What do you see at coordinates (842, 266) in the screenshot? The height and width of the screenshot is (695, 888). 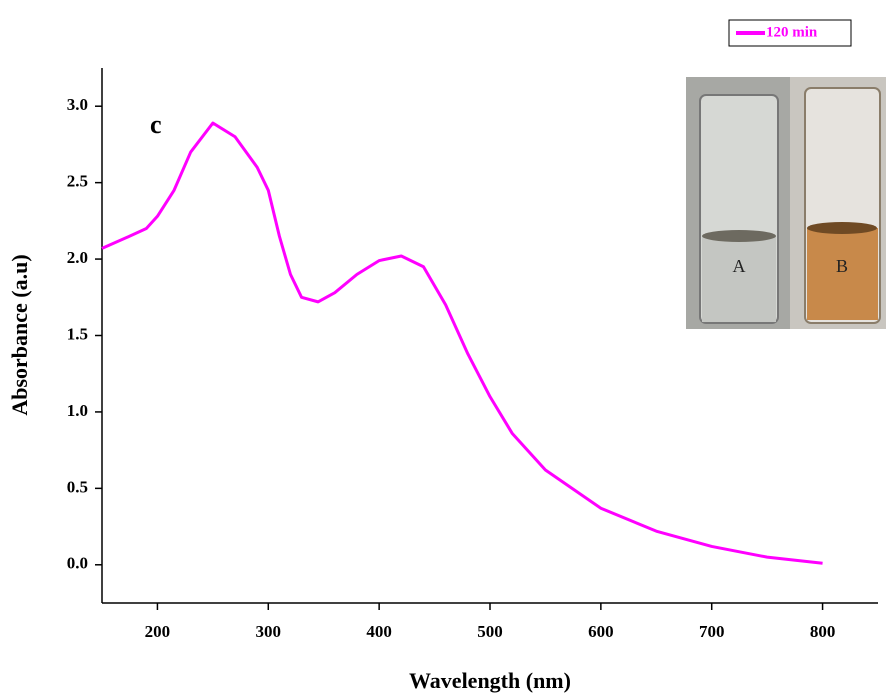 I see `inset-label: B` at bounding box center [842, 266].